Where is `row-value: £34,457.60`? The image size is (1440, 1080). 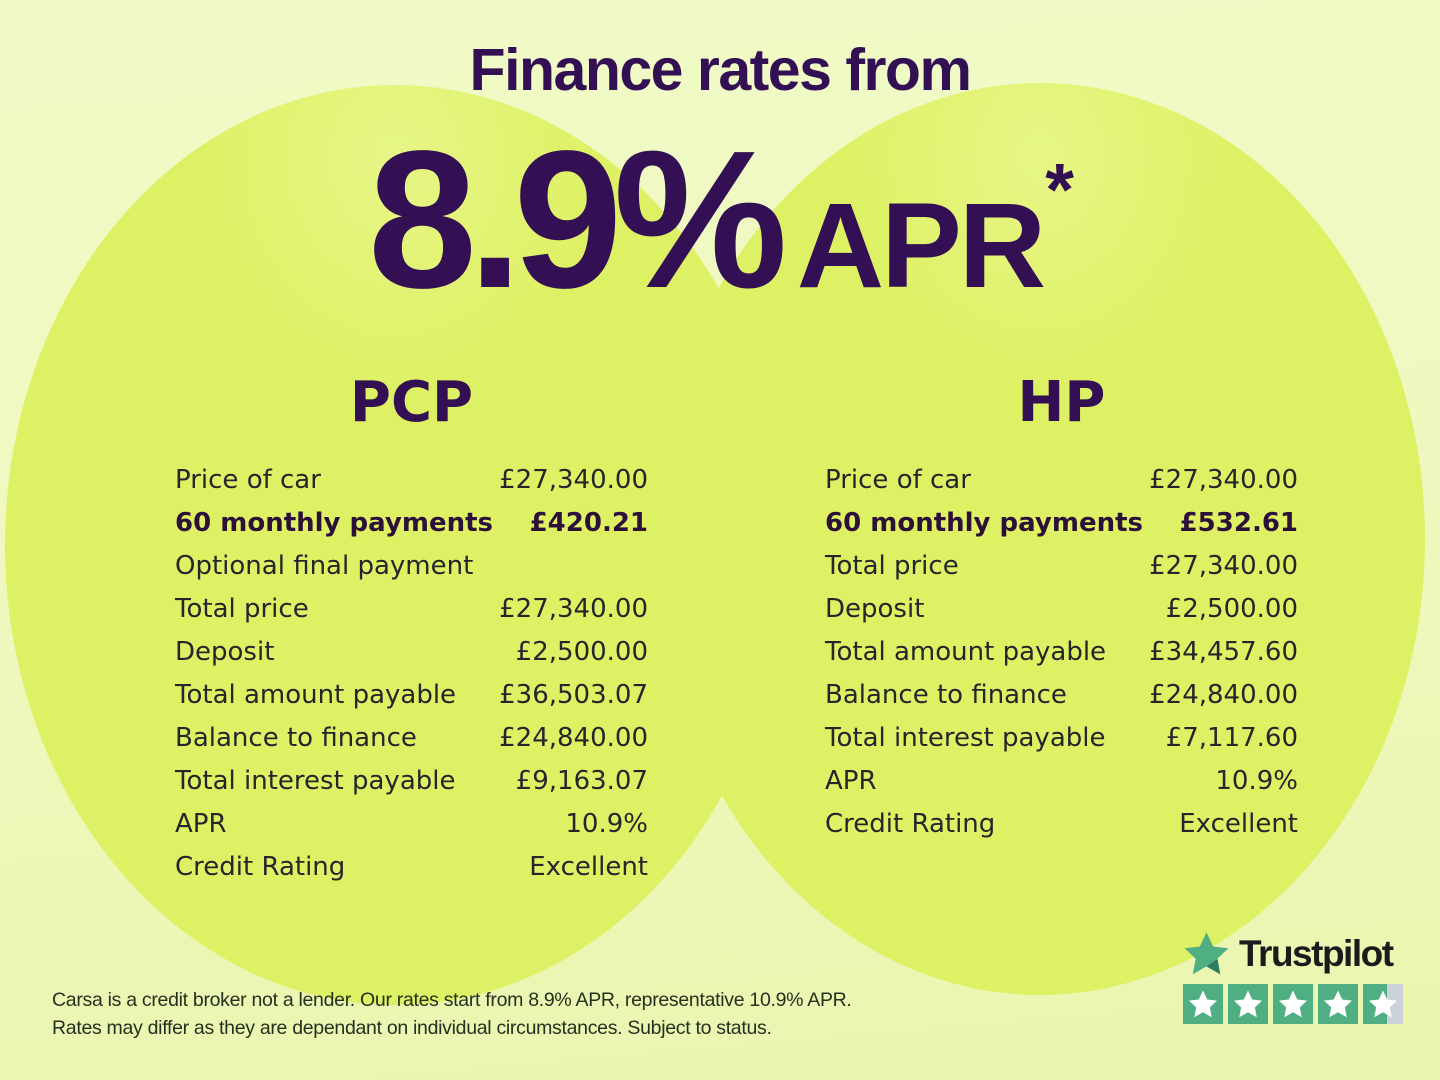
row-value: £34,457.60 is located at coordinates (1223, 651).